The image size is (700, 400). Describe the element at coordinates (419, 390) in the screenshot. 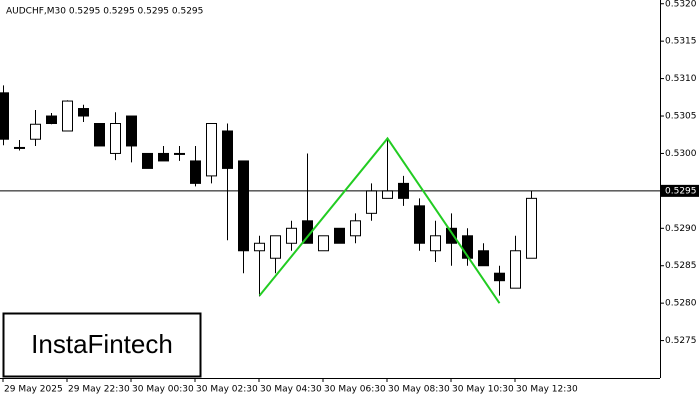

I see `x-tick-label: 30 May 08:30` at that location.